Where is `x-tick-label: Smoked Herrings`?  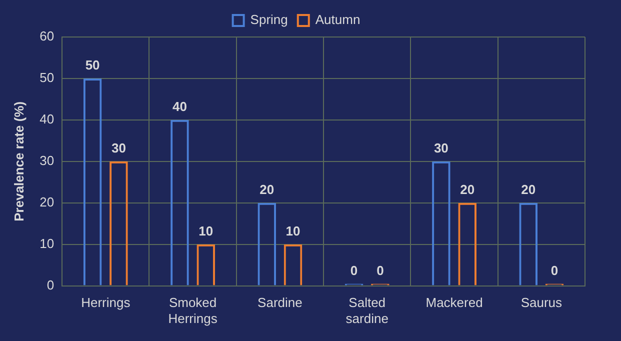 x-tick-label: Smoked Herrings is located at coordinates (193, 310).